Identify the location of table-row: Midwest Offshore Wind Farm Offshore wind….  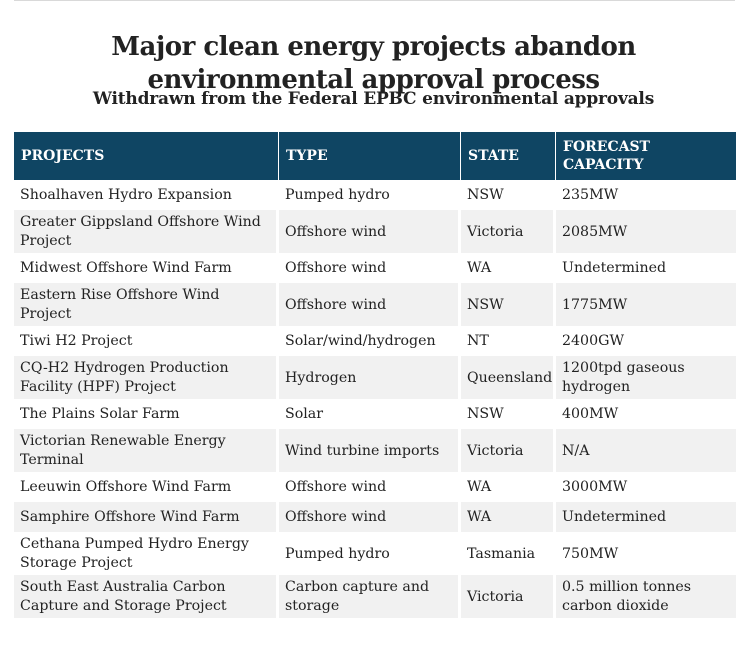
(375, 268).